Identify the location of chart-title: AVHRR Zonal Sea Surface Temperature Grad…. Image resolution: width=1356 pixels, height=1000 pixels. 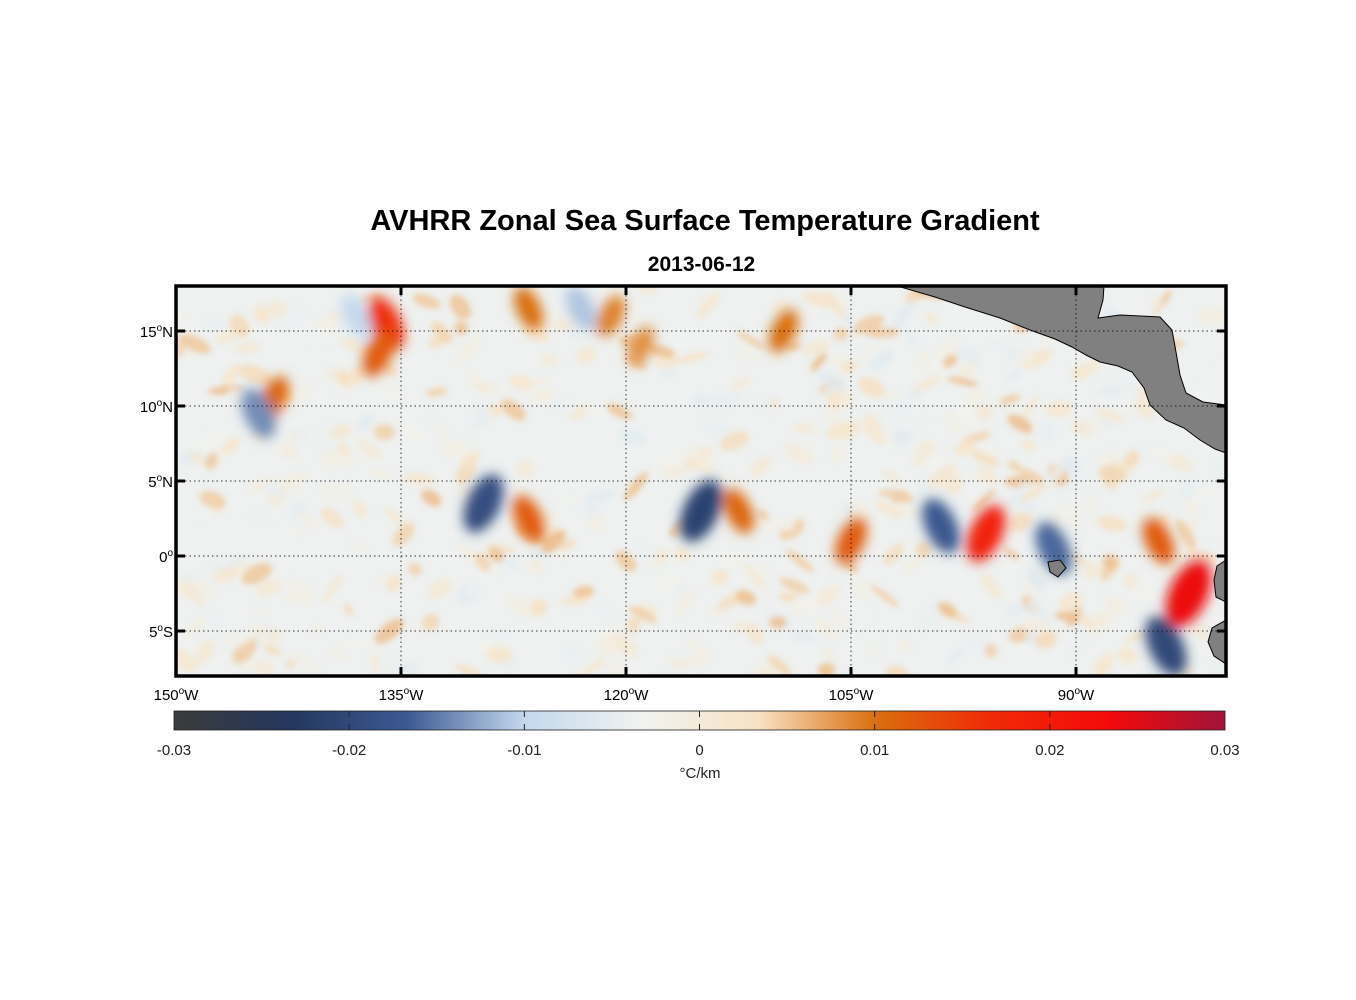
(705, 221).